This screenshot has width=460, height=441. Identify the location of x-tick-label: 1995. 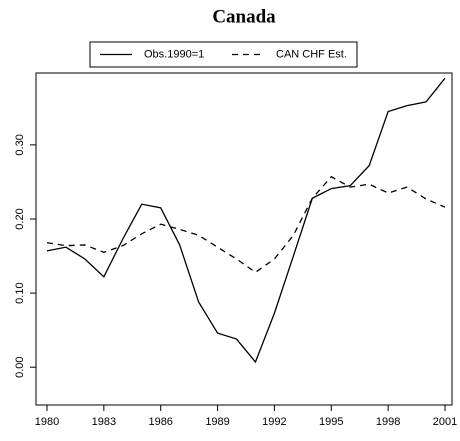
(331, 422).